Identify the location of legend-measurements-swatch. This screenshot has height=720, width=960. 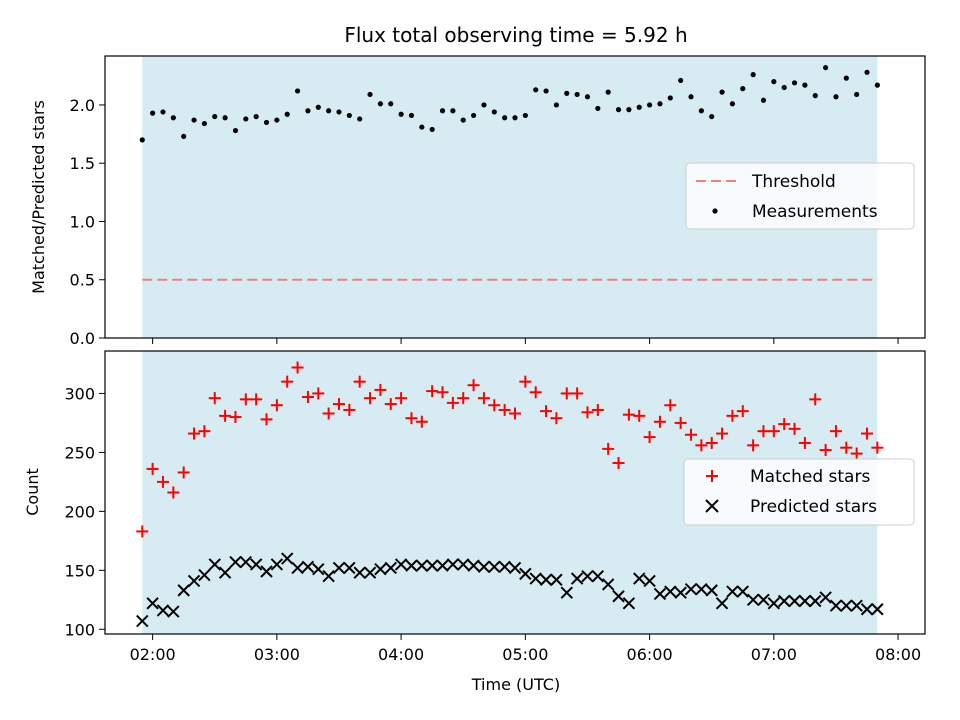
(715, 211).